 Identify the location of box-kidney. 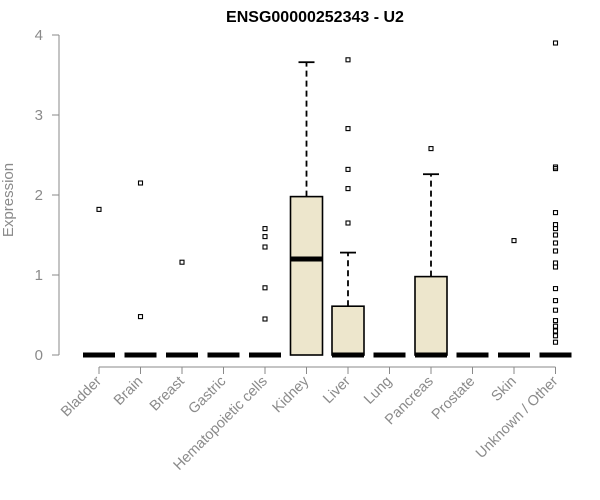
(306, 208).